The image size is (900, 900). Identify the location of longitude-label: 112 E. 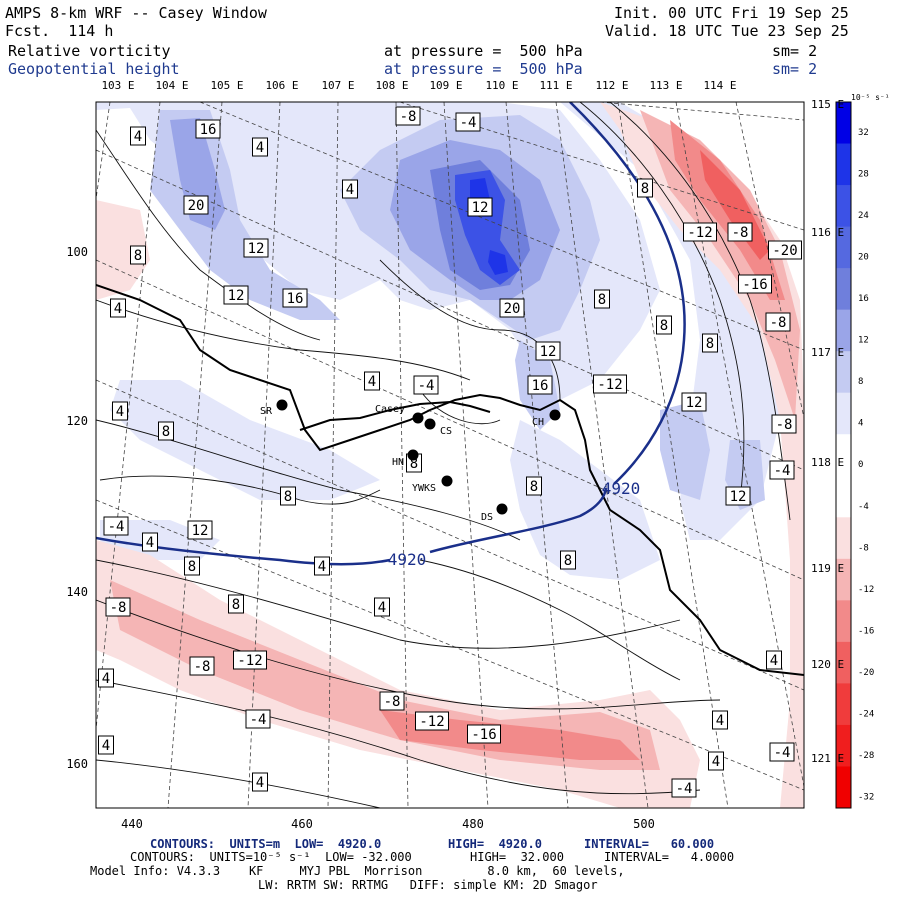
(611, 85).